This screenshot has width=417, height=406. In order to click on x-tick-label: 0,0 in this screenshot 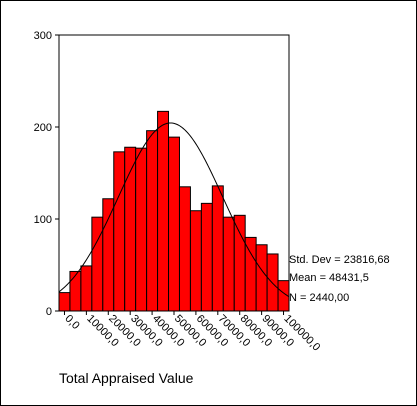, I will do `click(71, 322)`.